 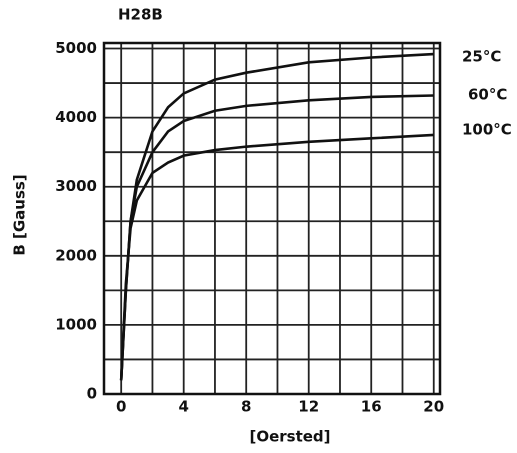 I want to click on y-tick-label: 5000, so click(x=76, y=48).